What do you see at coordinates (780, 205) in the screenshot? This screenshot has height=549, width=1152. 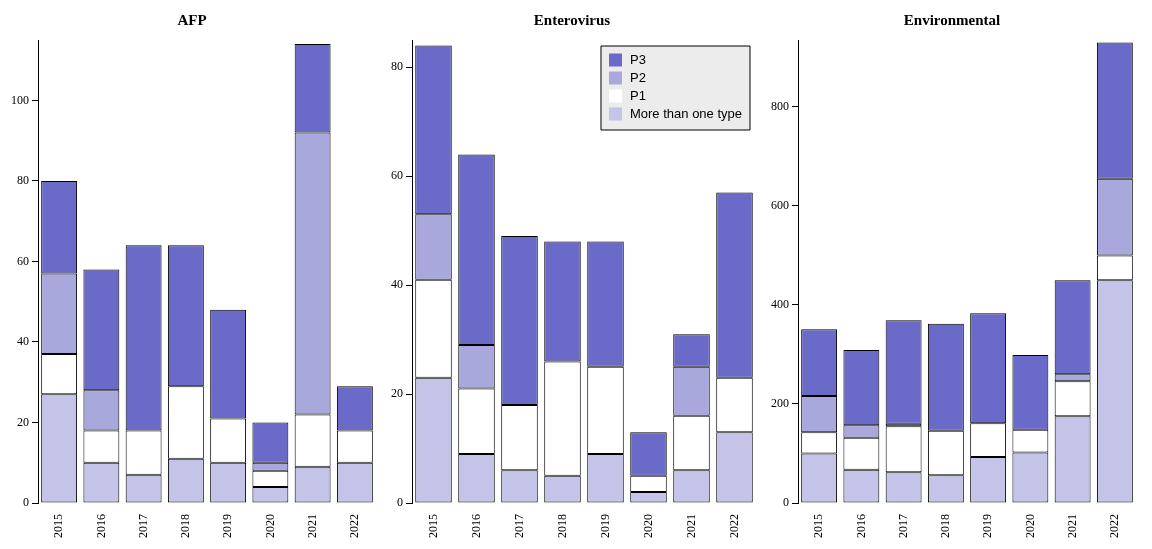 I see `y-tick-label: 600` at bounding box center [780, 205].